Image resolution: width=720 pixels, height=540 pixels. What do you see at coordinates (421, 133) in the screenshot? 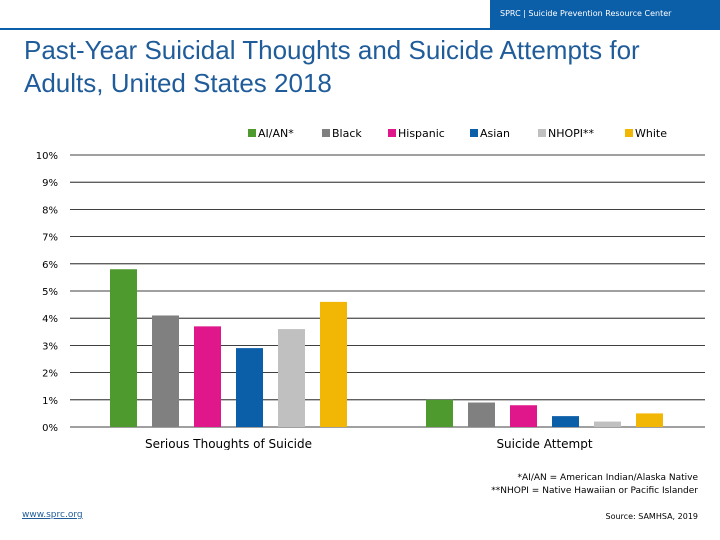
I see `legend-label: Hispanic` at bounding box center [421, 133].